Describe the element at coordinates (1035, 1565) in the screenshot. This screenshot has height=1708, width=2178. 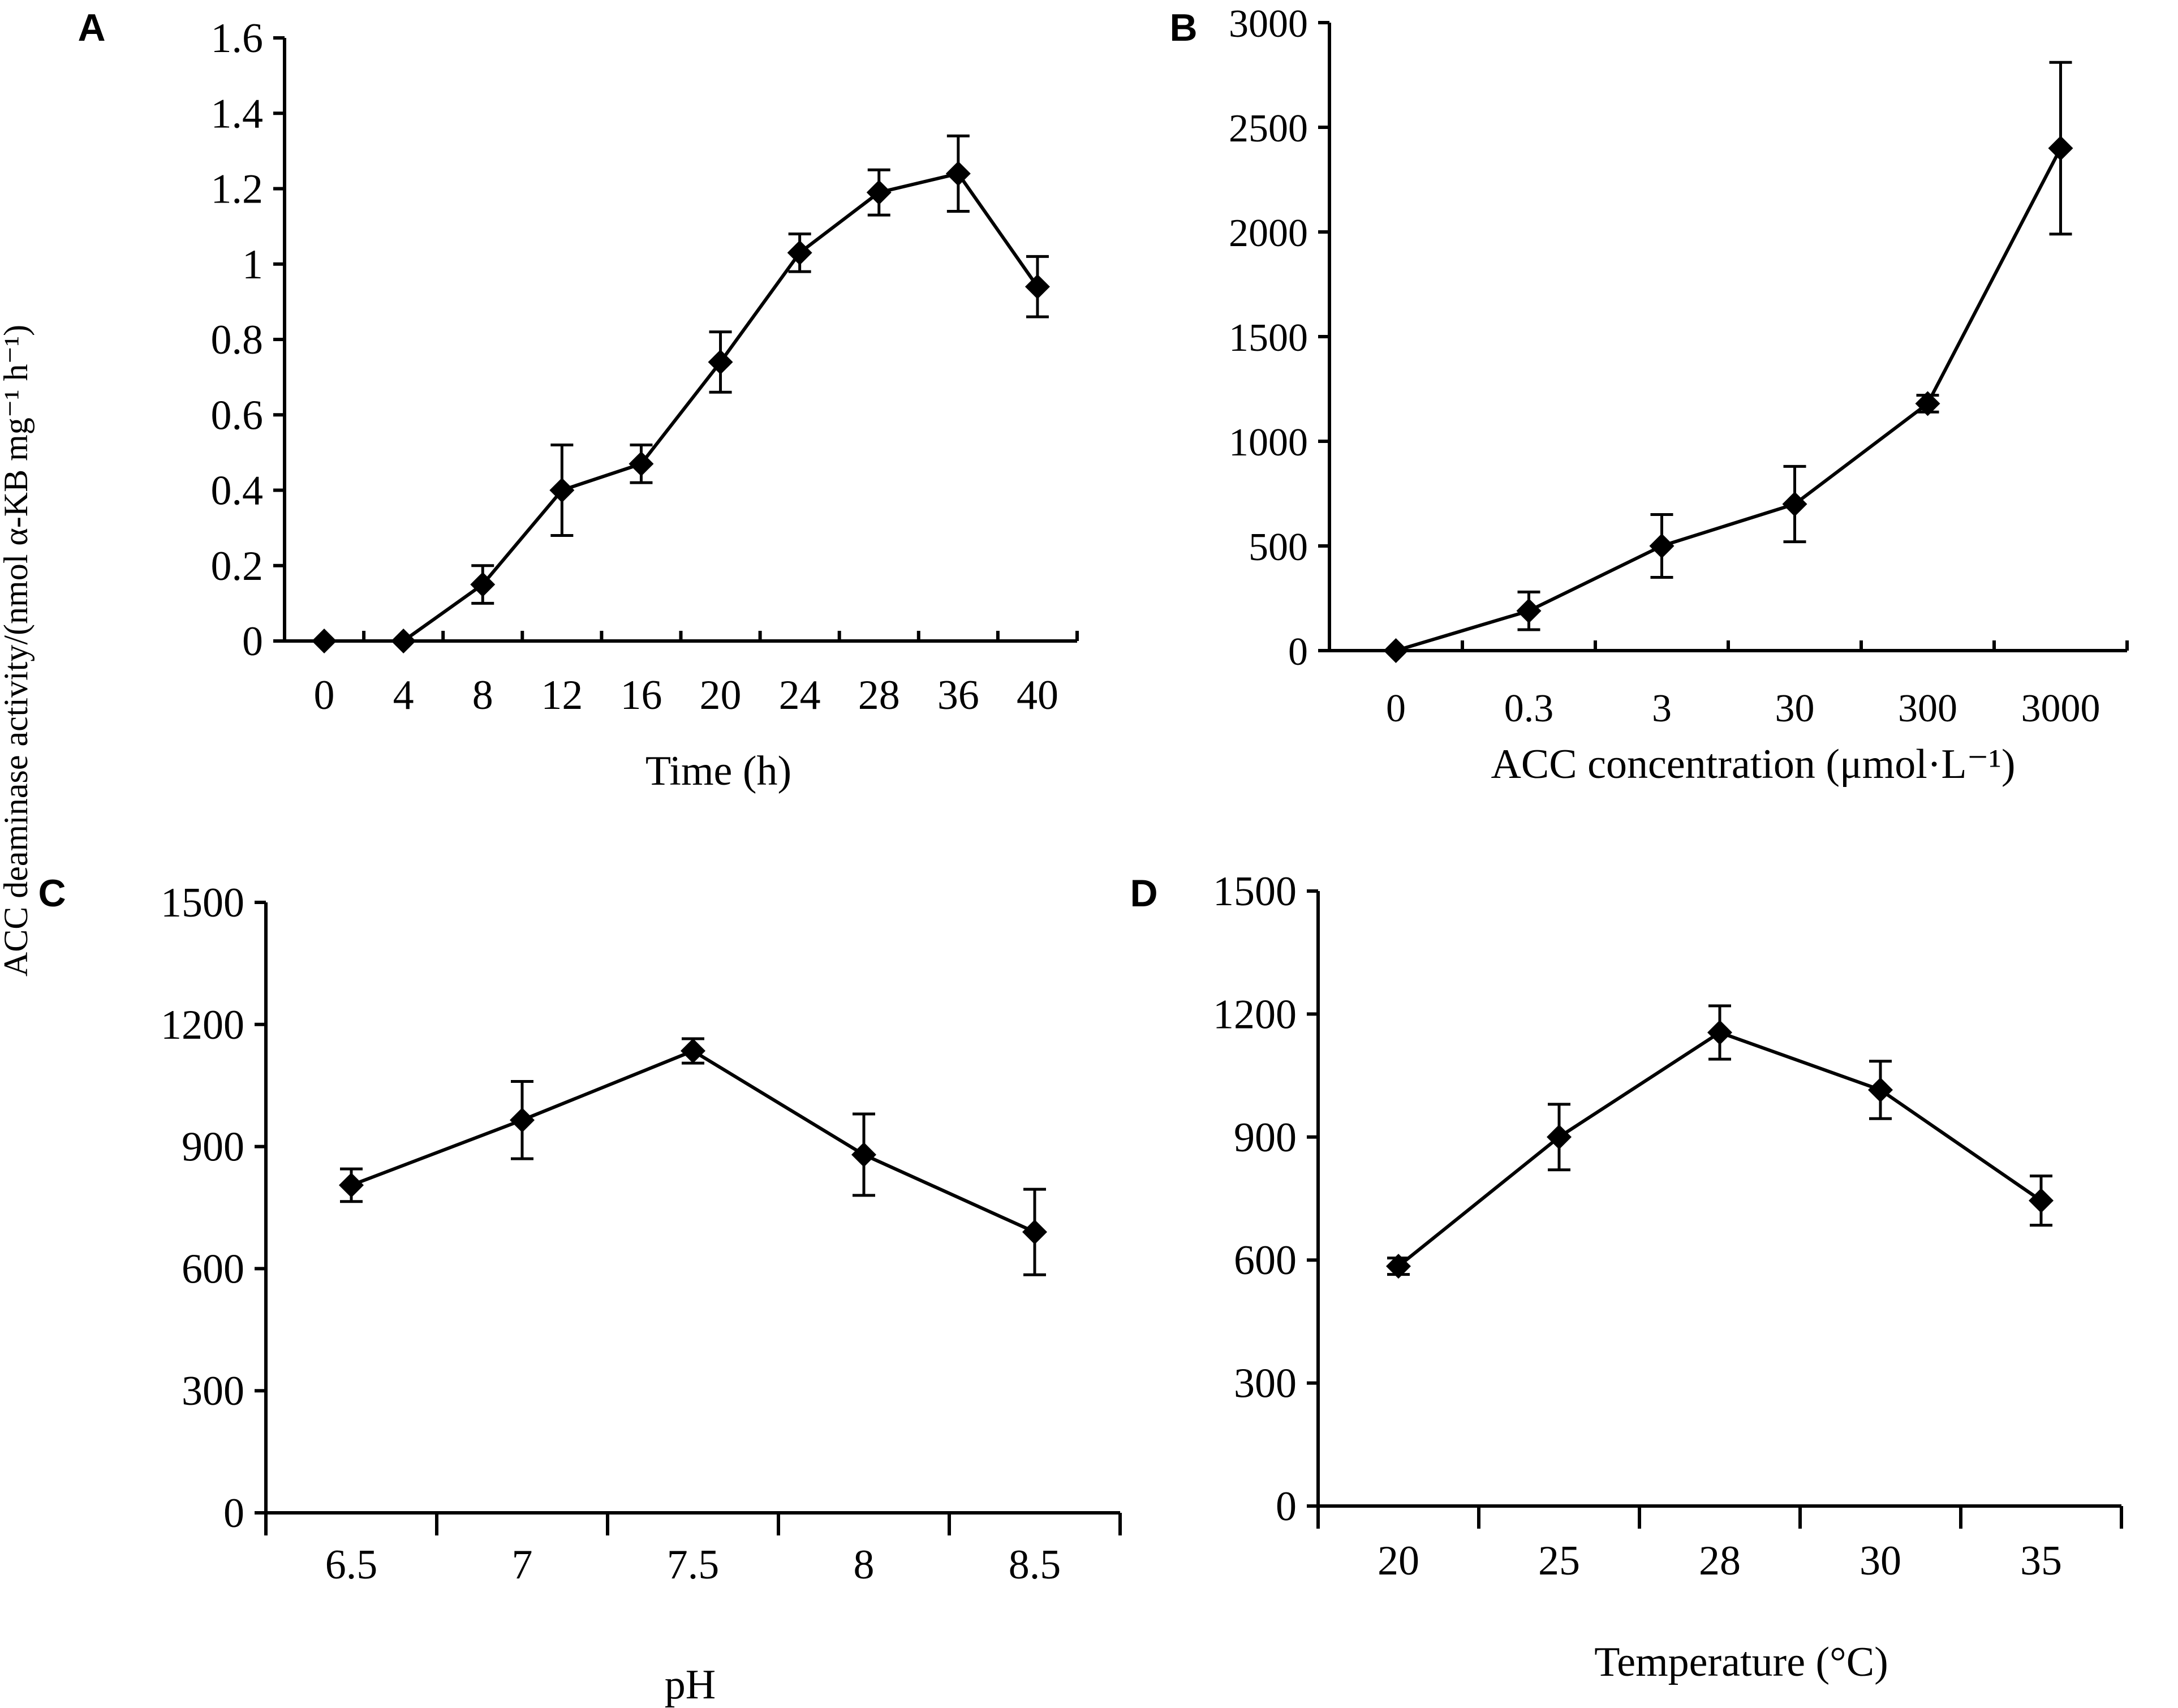
I see `x-tick-label: 8.5` at that location.